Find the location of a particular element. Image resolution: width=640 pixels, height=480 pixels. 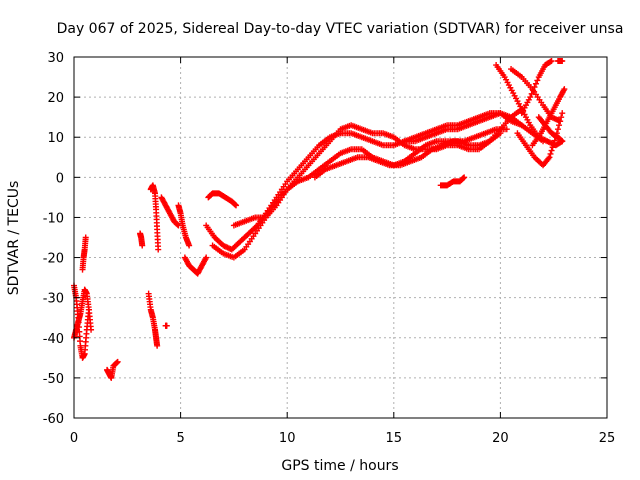

x-tick-label: 5 is located at coordinates (180, 438).